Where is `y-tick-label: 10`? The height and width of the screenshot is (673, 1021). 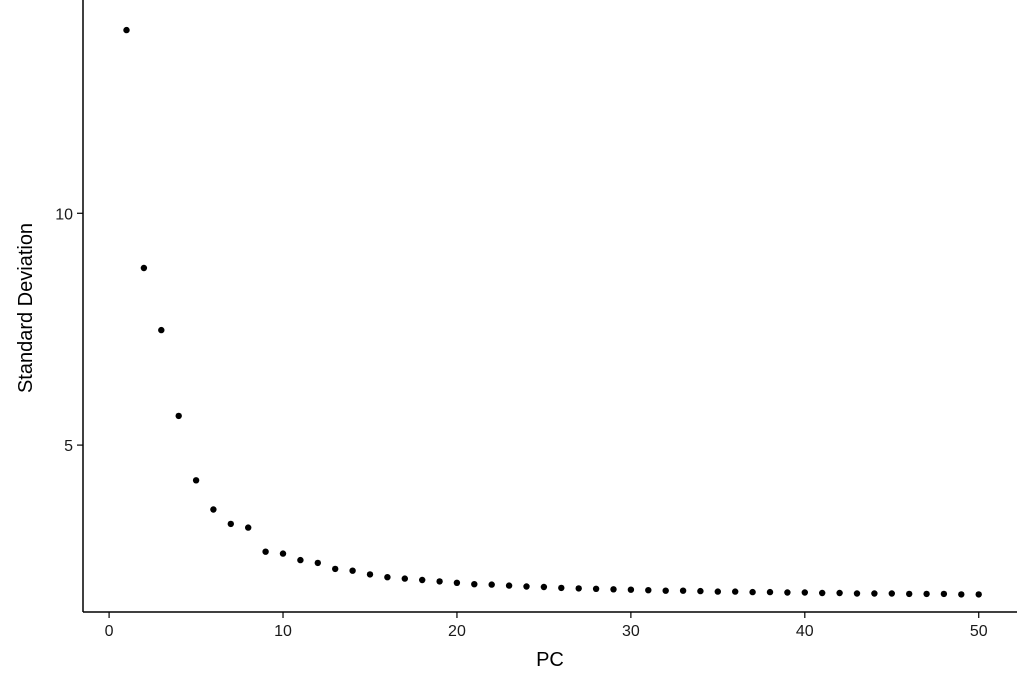
y-tick-label: 10 is located at coordinates (64, 214).